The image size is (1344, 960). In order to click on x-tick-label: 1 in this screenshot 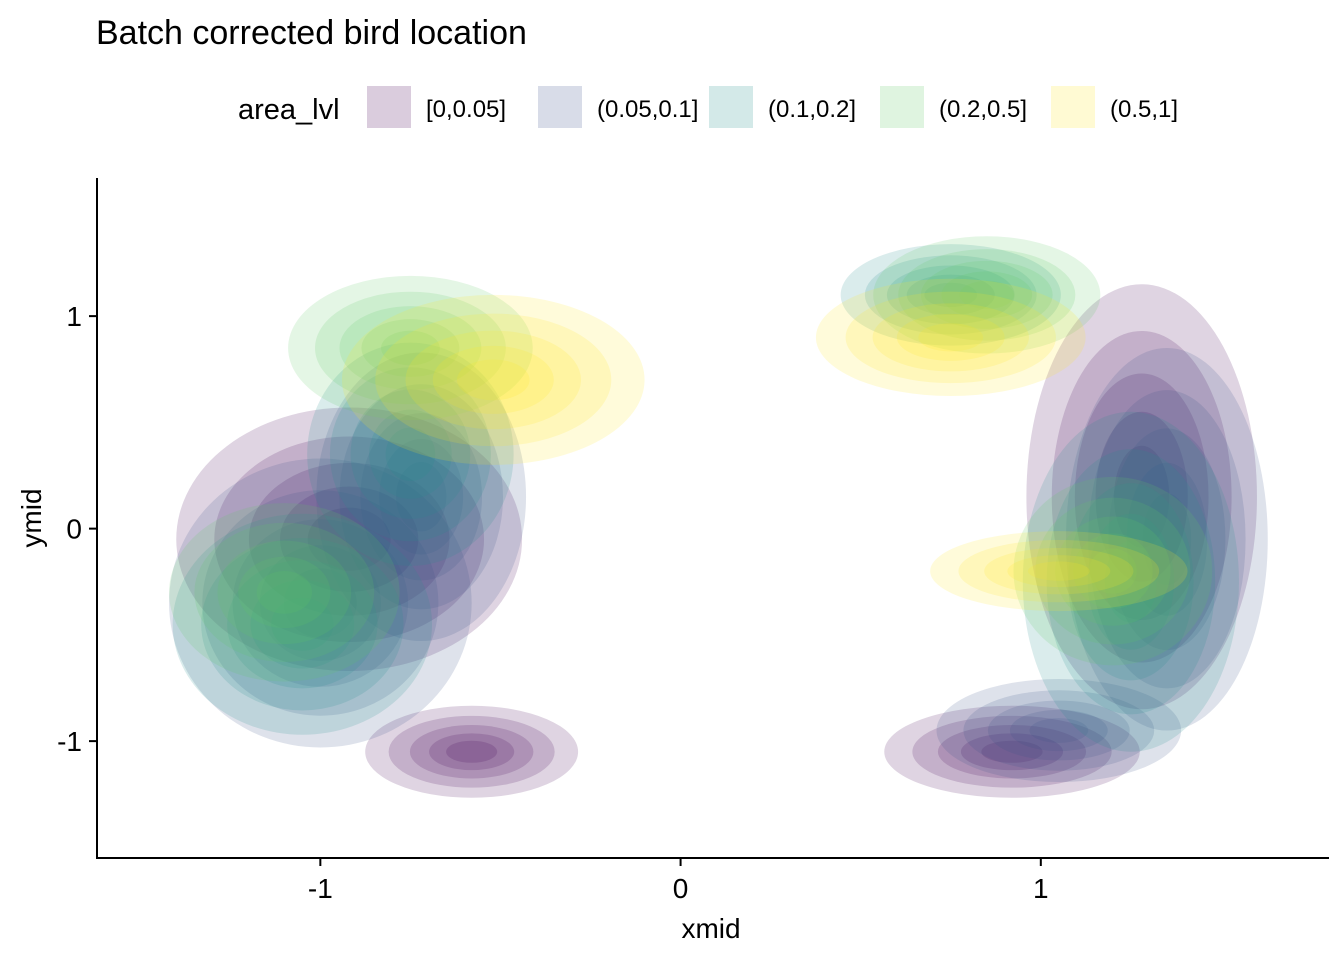, I will do `click(1041, 888)`.